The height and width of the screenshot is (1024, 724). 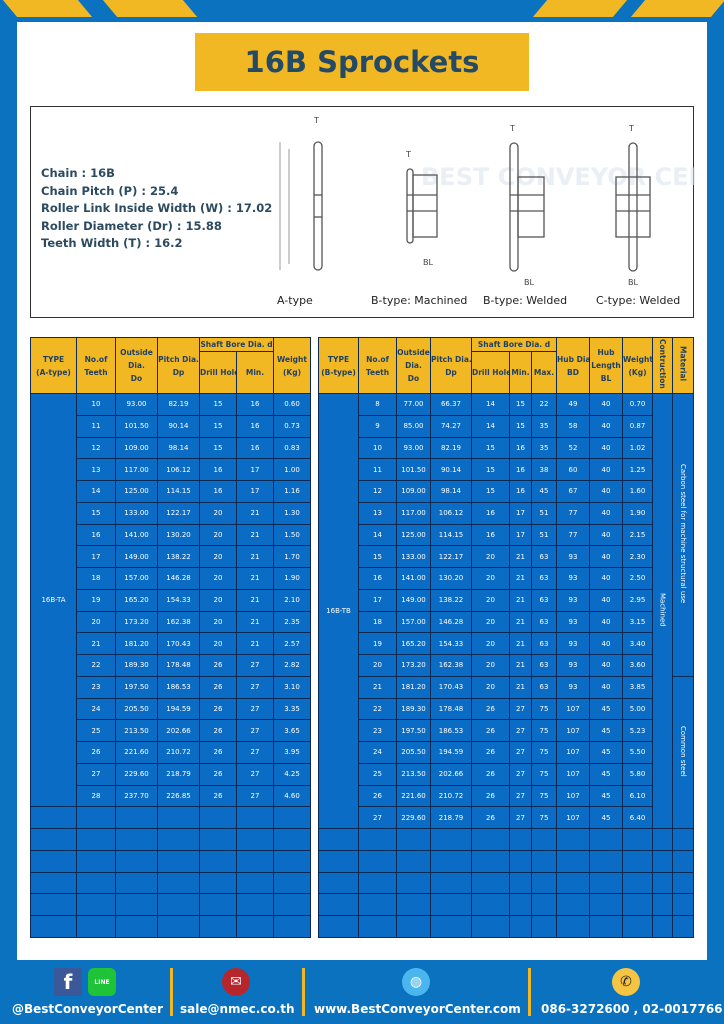 What do you see at coordinates (683, 534) in the screenshot?
I see `material-value: Carbon steel for machine structural use` at bounding box center [683, 534].